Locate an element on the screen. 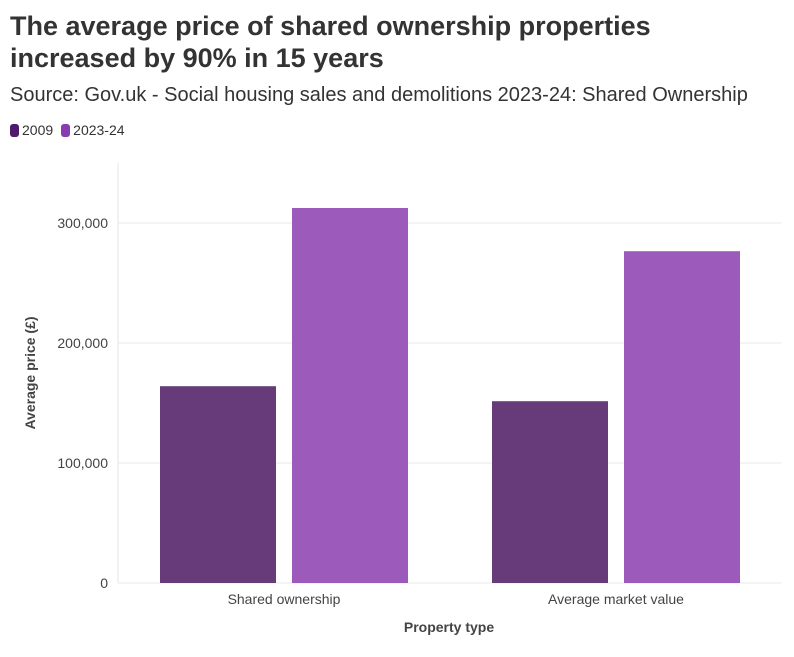 This screenshot has height=657, width=794. y-tick-label: 100,000 is located at coordinates (82, 463).